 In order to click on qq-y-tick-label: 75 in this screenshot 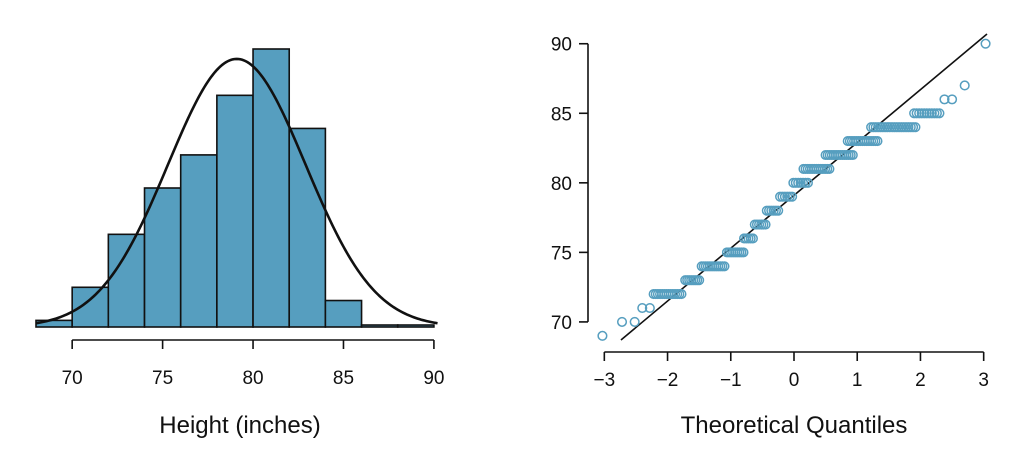, I will do `click(561, 253)`.